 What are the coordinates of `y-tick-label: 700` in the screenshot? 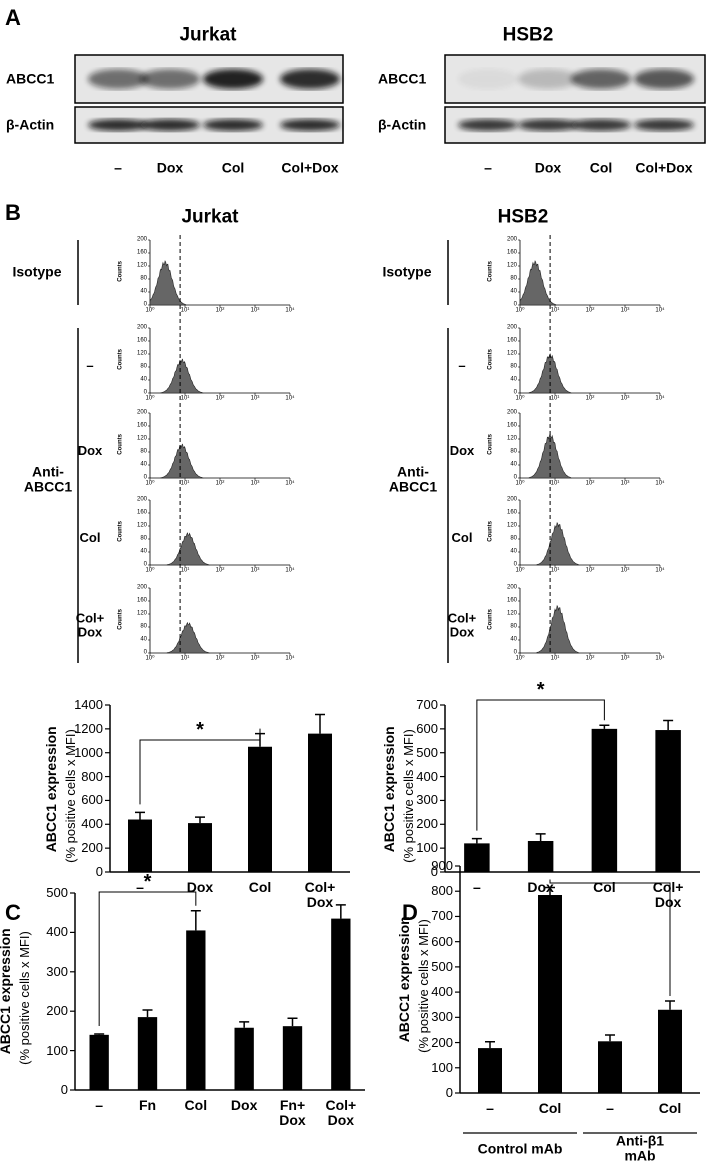 It's located at (442, 916).